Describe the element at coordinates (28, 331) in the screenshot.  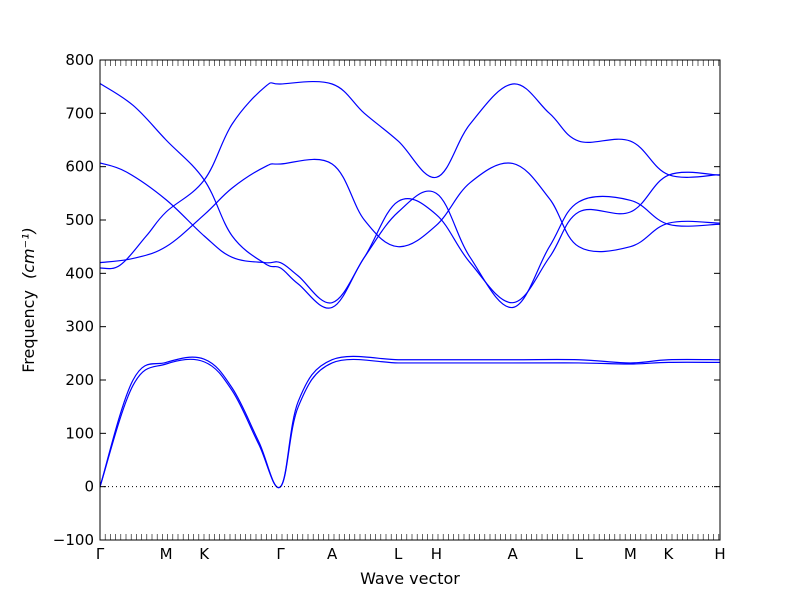
I see `y-axis-label-text: Frequency` at that location.